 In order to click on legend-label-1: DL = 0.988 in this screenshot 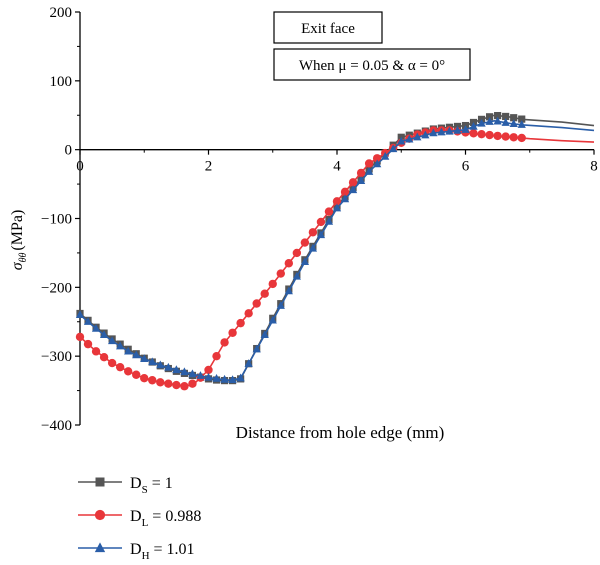, I will do `click(165, 518)`.